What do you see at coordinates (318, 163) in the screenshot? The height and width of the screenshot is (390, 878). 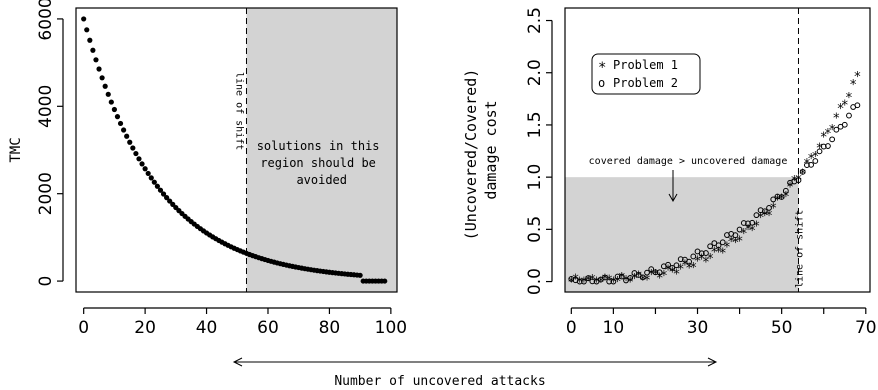 I see `left-avoid-annotation-line: region should be` at bounding box center [318, 163].